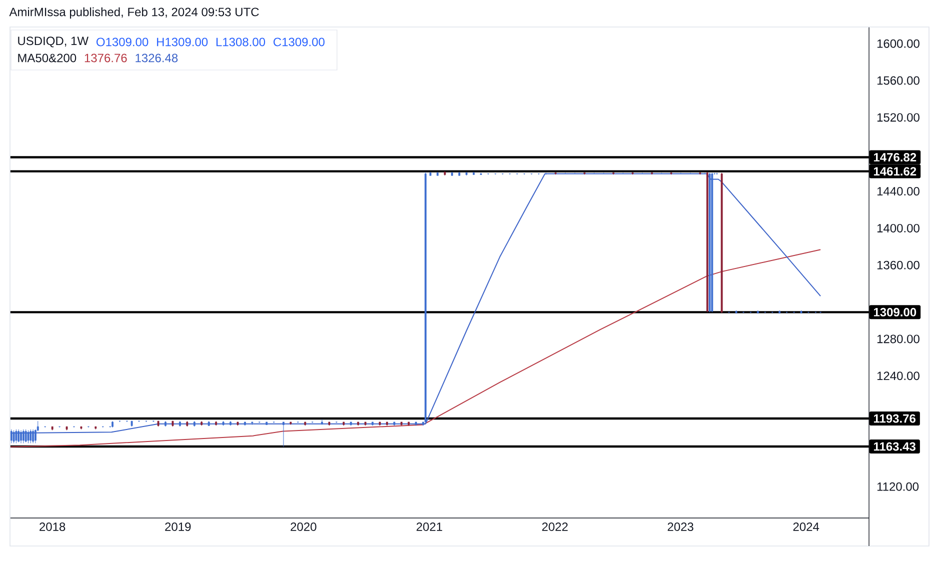 This screenshot has height=579, width=939. What do you see at coordinates (429, 527) in the screenshot?
I see `x-tick-label: 2021` at bounding box center [429, 527].